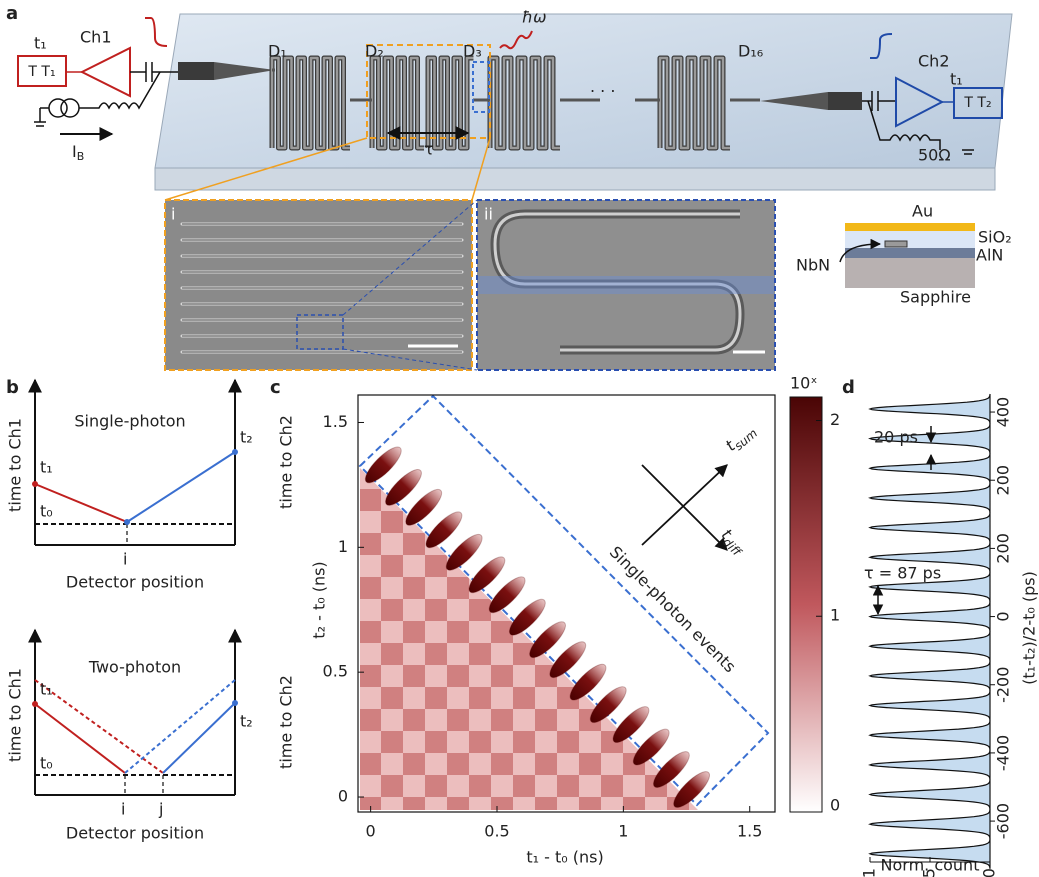  What do you see at coordinates (78, 153) in the screenshot?
I see `bias-label: IB` at bounding box center [78, 153].